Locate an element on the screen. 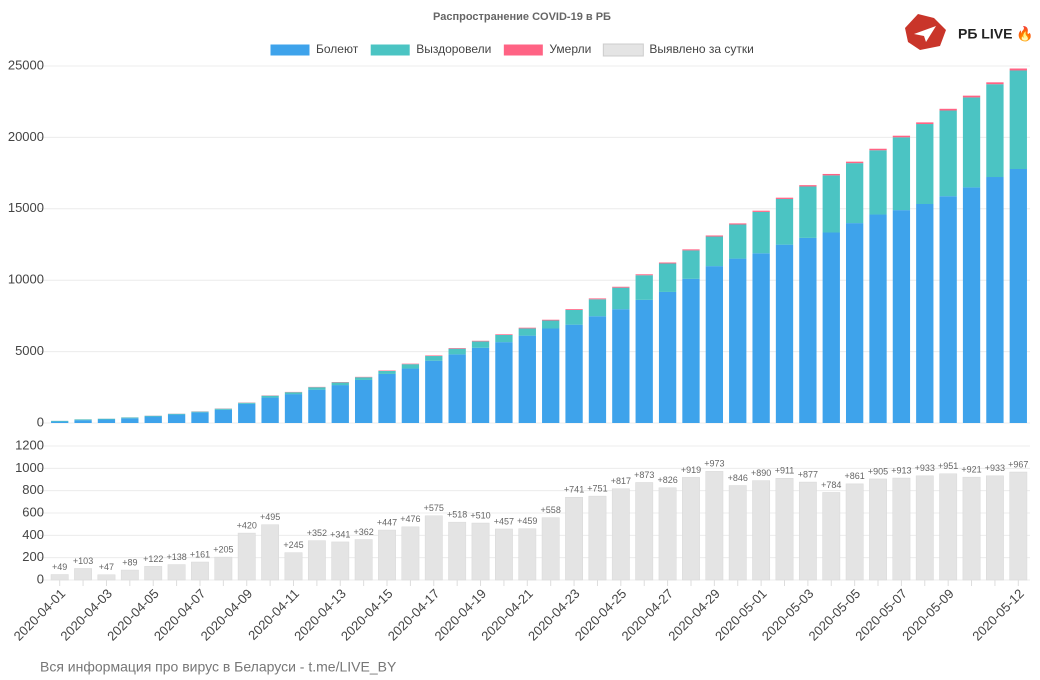  data-label: +933 is located at coordinates (995, 468).